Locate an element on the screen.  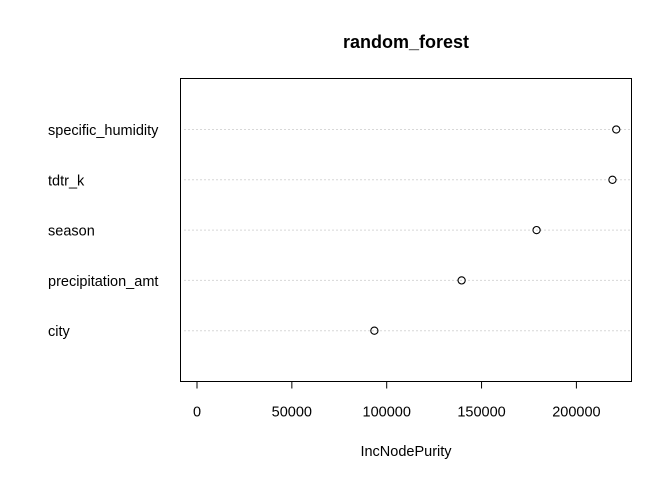
x-tick-label-100000: 100000 is located at coordinates (387, 413).